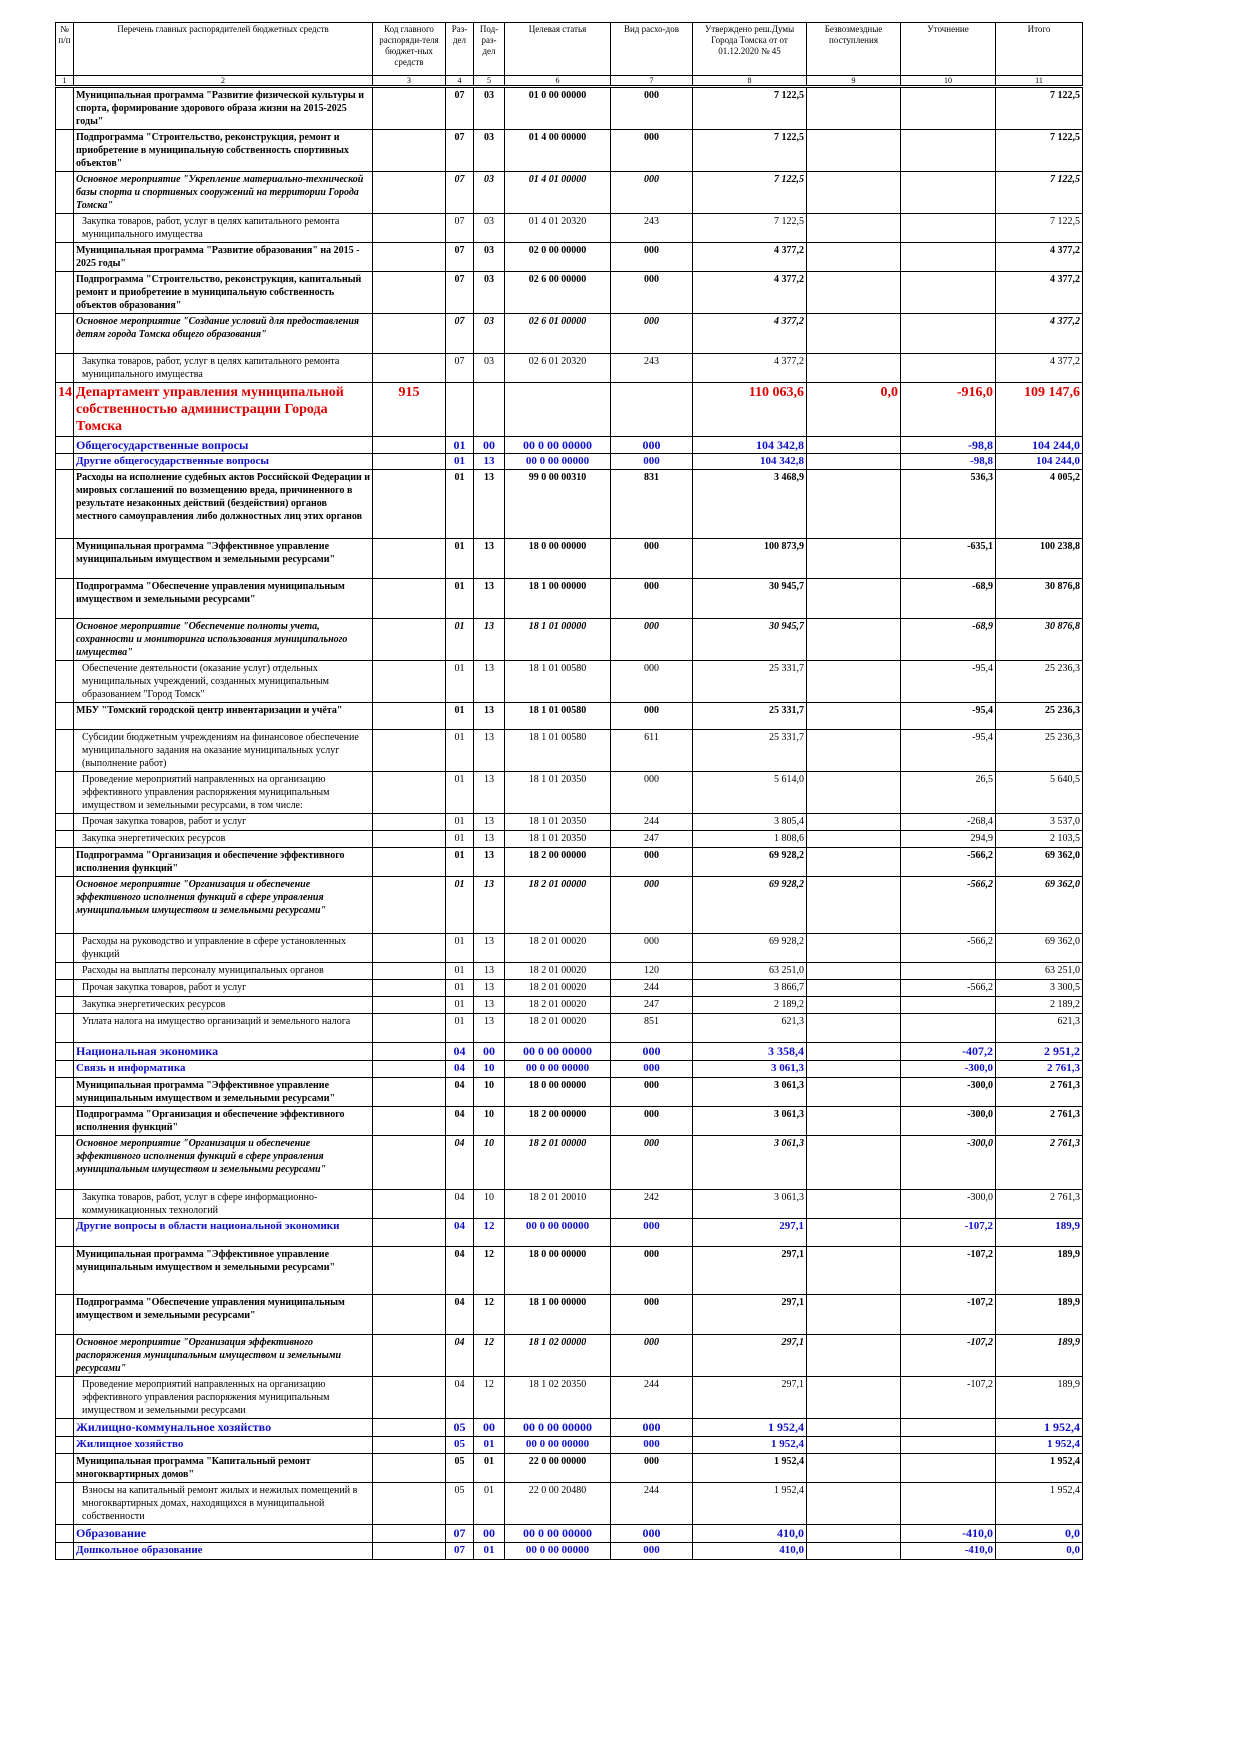  Describe the element at coordinates (749, 292) in the screenshot. I see `table-cell: 4 377,2` at that location.